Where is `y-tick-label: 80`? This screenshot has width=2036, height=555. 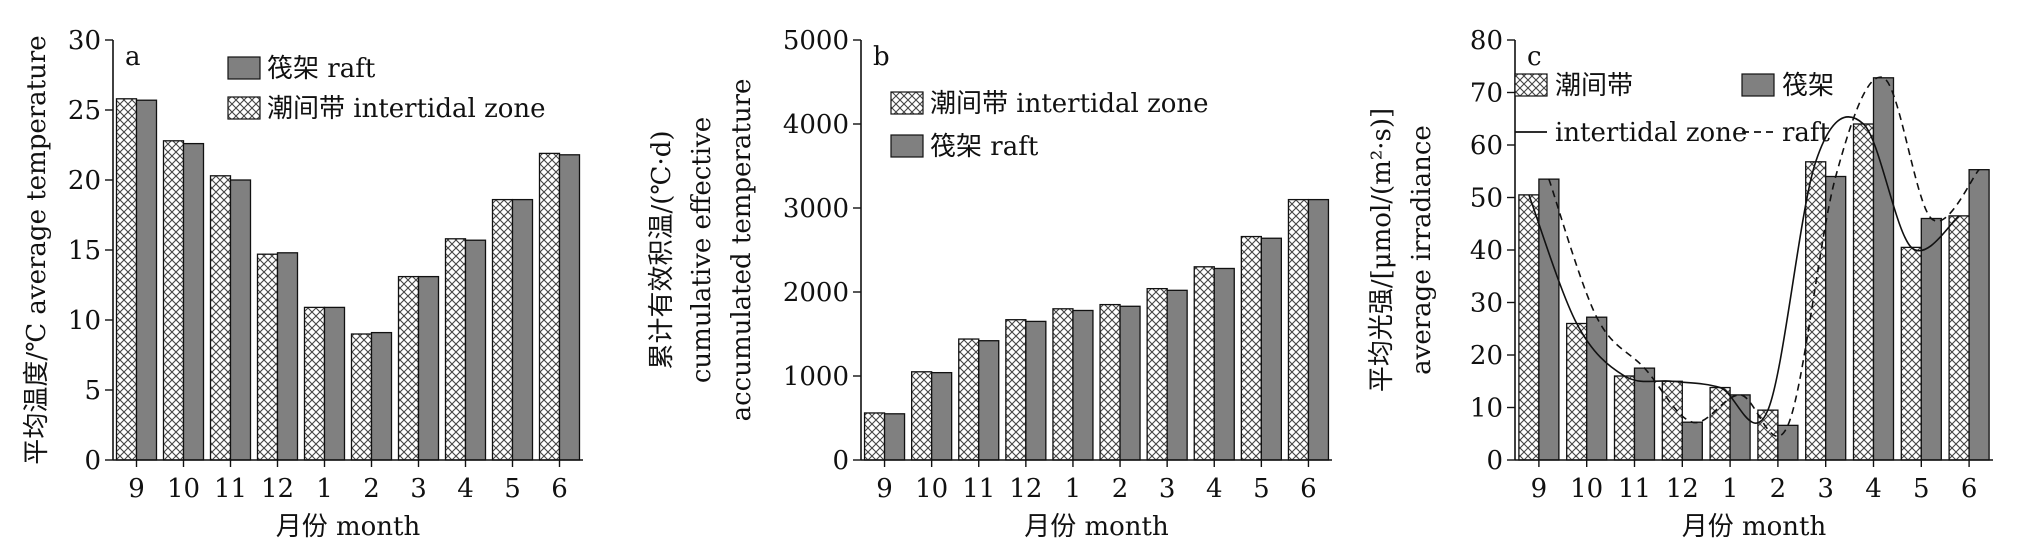 y-tick-label: 80 is located at coordinates (1486, 41).